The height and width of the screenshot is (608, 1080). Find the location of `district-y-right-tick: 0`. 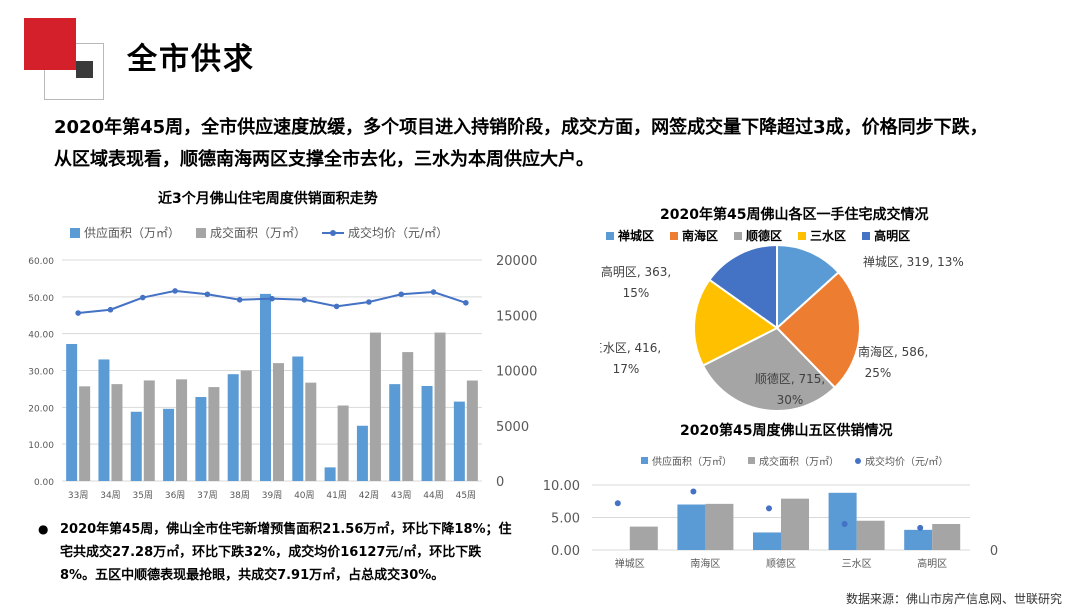

district-y-right-tick: 0 is located at coordinates (994, 551).